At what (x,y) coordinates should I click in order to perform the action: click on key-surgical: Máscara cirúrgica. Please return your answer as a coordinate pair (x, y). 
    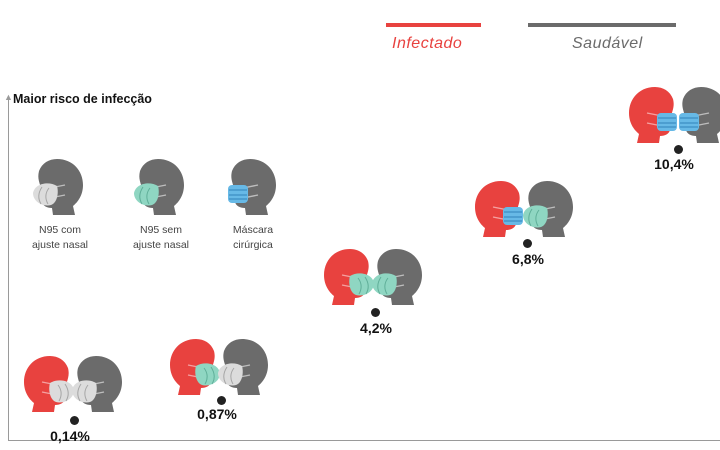
    Looking at the image, I should click on (253, 204).